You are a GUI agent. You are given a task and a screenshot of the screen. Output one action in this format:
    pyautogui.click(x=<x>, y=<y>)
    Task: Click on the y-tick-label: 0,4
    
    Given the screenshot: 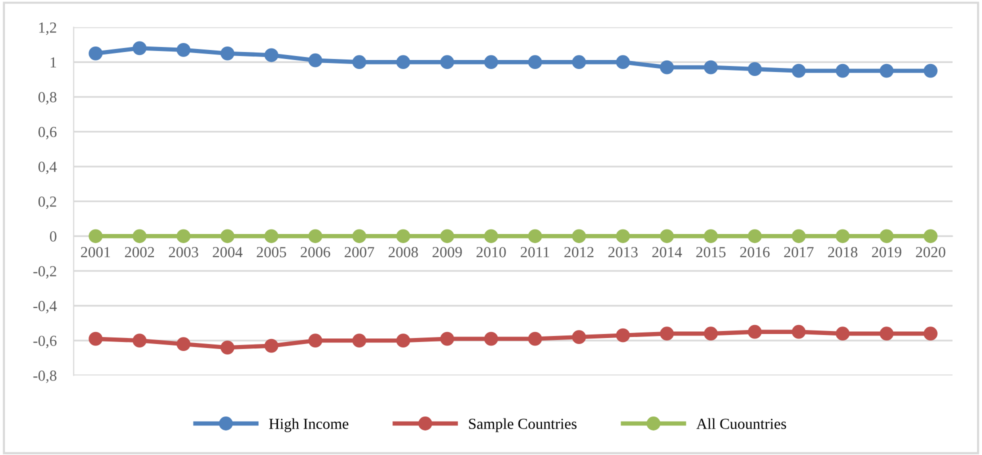 What is the action you would take?
    pyautogui.click(x=47, y=168)
    